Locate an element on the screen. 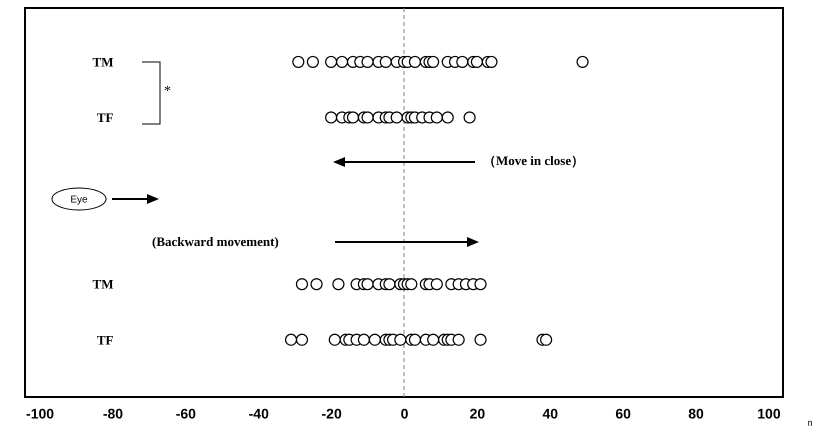  annotation: Eye is located at coordinates (79, 200).